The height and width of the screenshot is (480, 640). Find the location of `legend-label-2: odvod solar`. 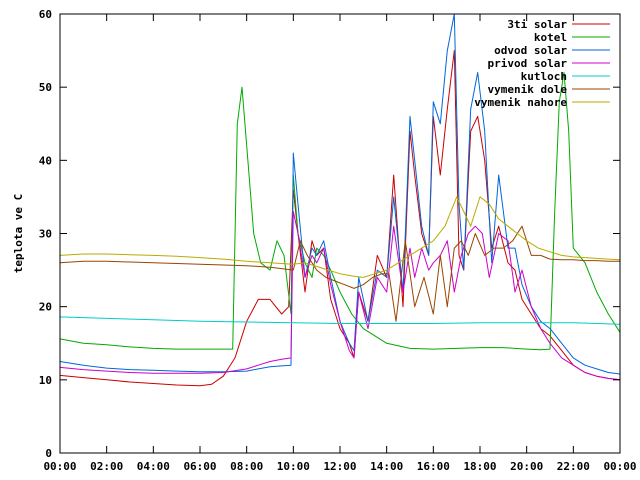

legend-label-2: odvod solar is located at coordinates (530, 50).